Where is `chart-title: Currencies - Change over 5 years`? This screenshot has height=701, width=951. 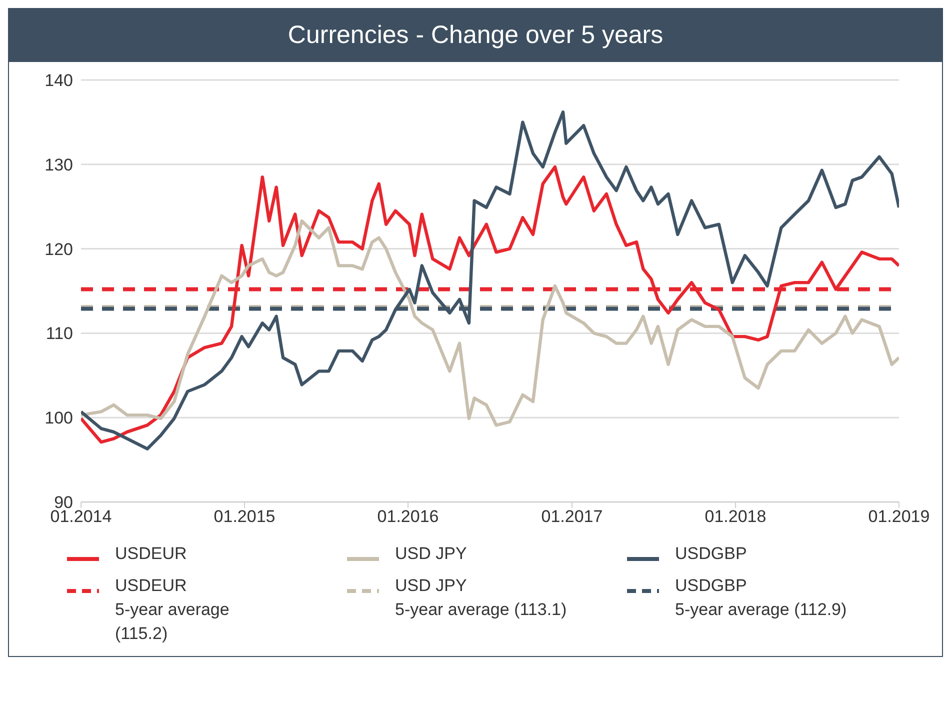 chart-title: Currencies - Change over 5 years is located at coordinates (475, 35).